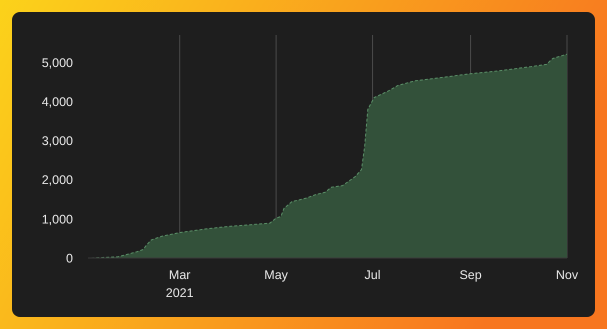  Describe the element at coordinates (276, 275) in the screenshot. I see `x-tick-label: May` at that location.